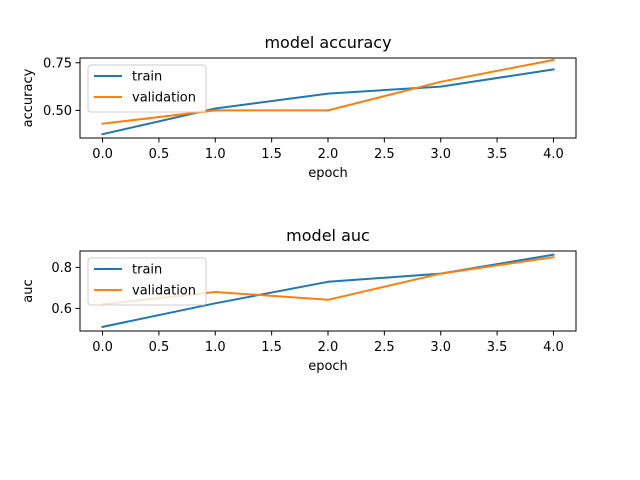  I want to click on y-axis-title: accuracy, so click(28, 97).